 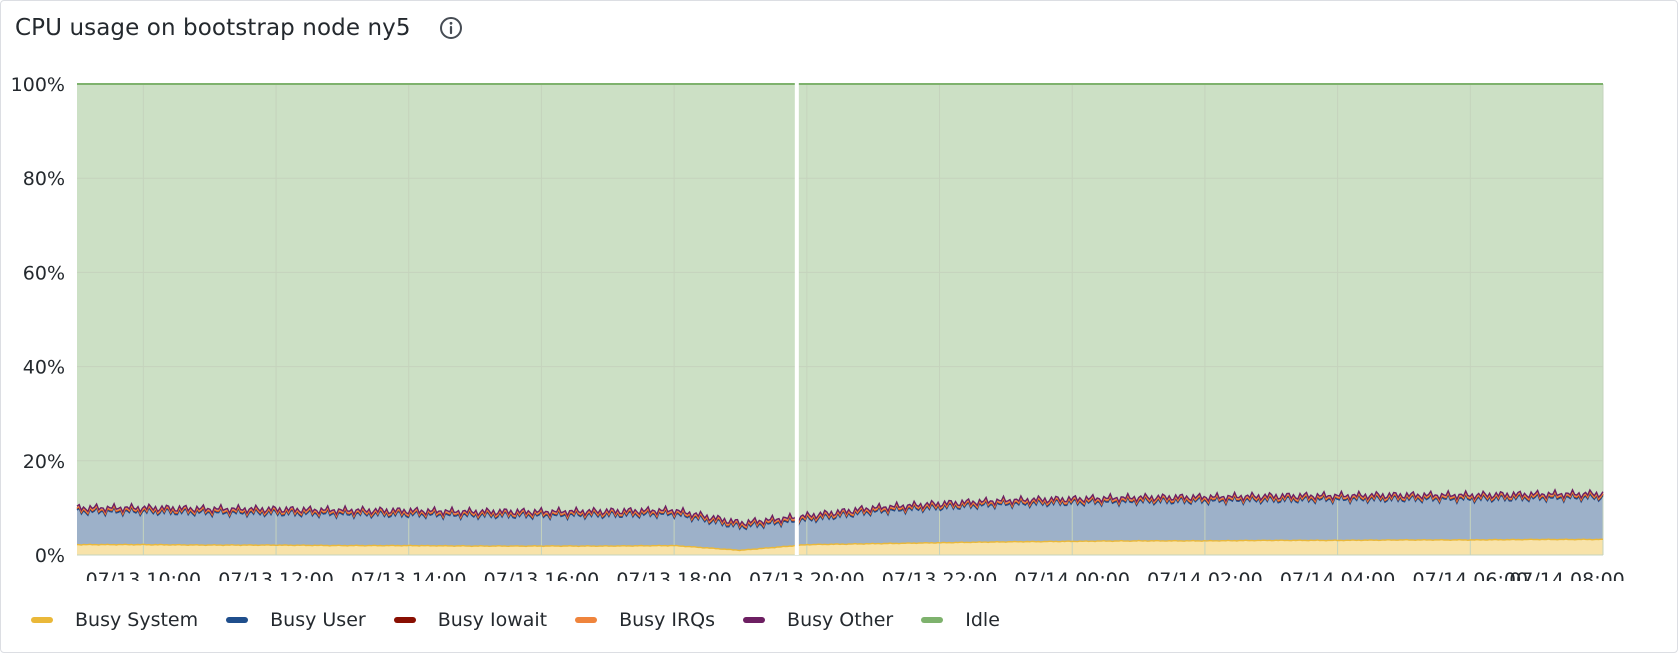 I want to click on x-tick-label: 07/14 02:00, so click(x=1205, y=575).